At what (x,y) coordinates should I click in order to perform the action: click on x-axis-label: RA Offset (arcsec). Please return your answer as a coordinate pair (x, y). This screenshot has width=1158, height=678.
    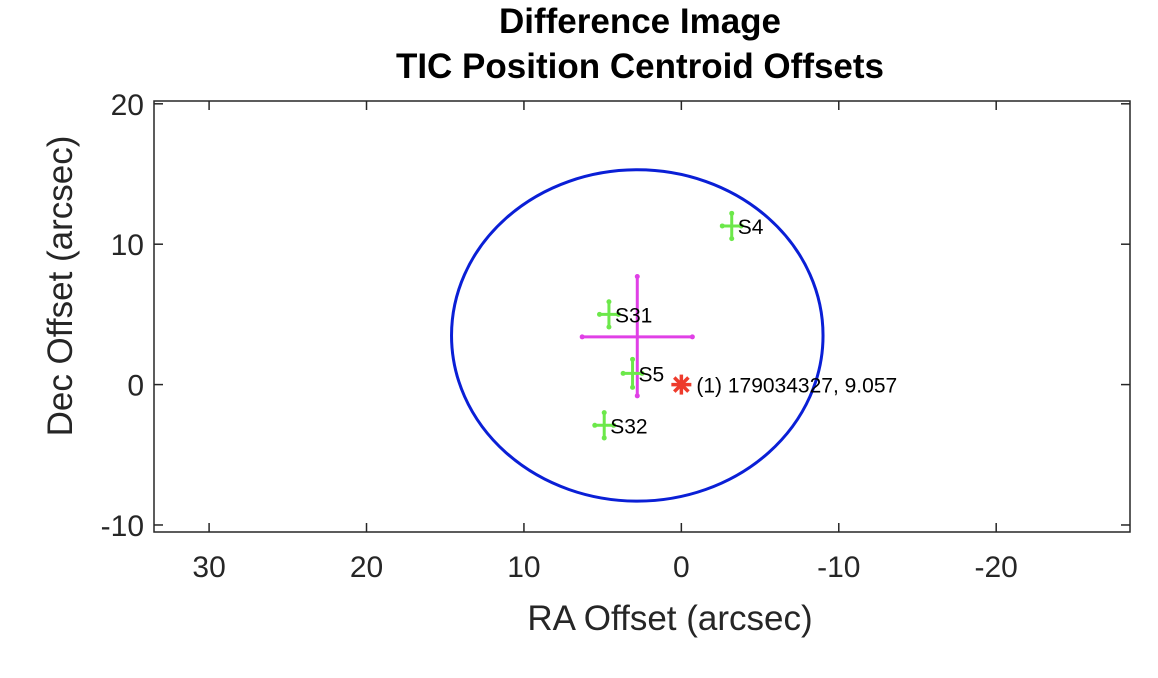
    Looking at the image, I should click on (669, 618).